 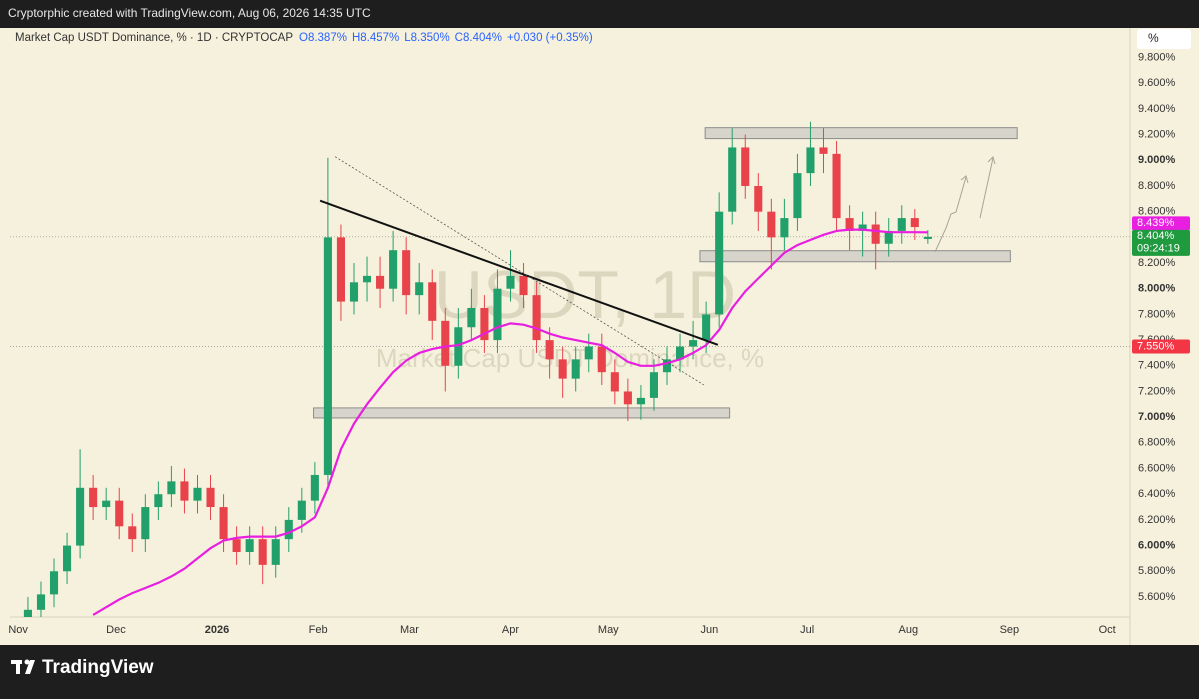 What do you see at coordinates (807, 630) in the screenshot?
I see `x-tick-label: Jul` at bounding box center [807, 630].